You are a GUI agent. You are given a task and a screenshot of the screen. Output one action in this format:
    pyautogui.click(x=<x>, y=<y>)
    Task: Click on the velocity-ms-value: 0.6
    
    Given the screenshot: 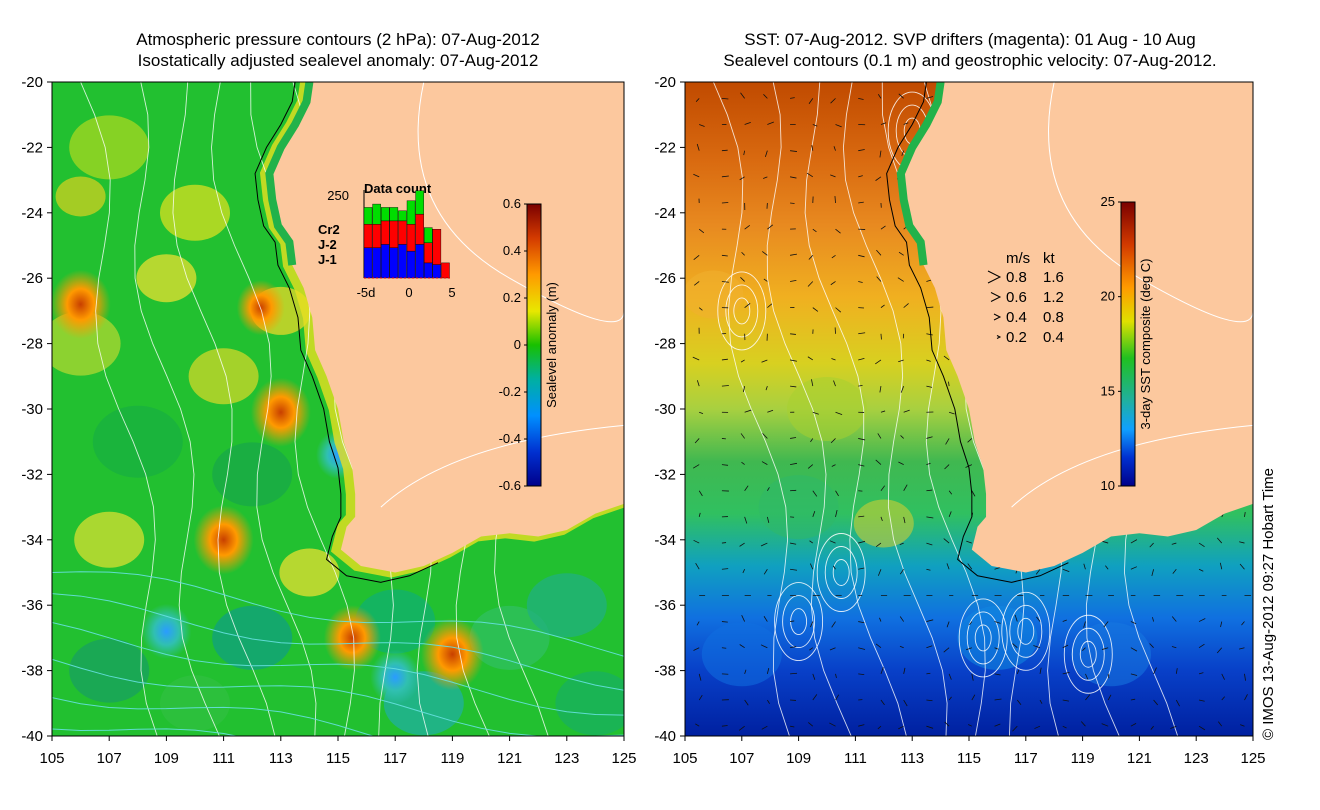 What is the action you would take?
    pyautogui.click(x=1016, y=297)
    